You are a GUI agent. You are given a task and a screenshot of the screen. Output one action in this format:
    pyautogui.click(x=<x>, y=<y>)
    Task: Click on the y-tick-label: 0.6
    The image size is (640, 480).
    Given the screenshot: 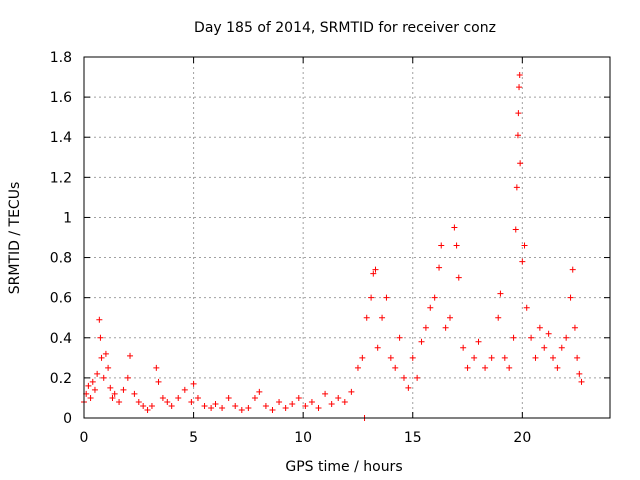 What is the action you would take?
    pyautogui.click(x=61, y=299)
    